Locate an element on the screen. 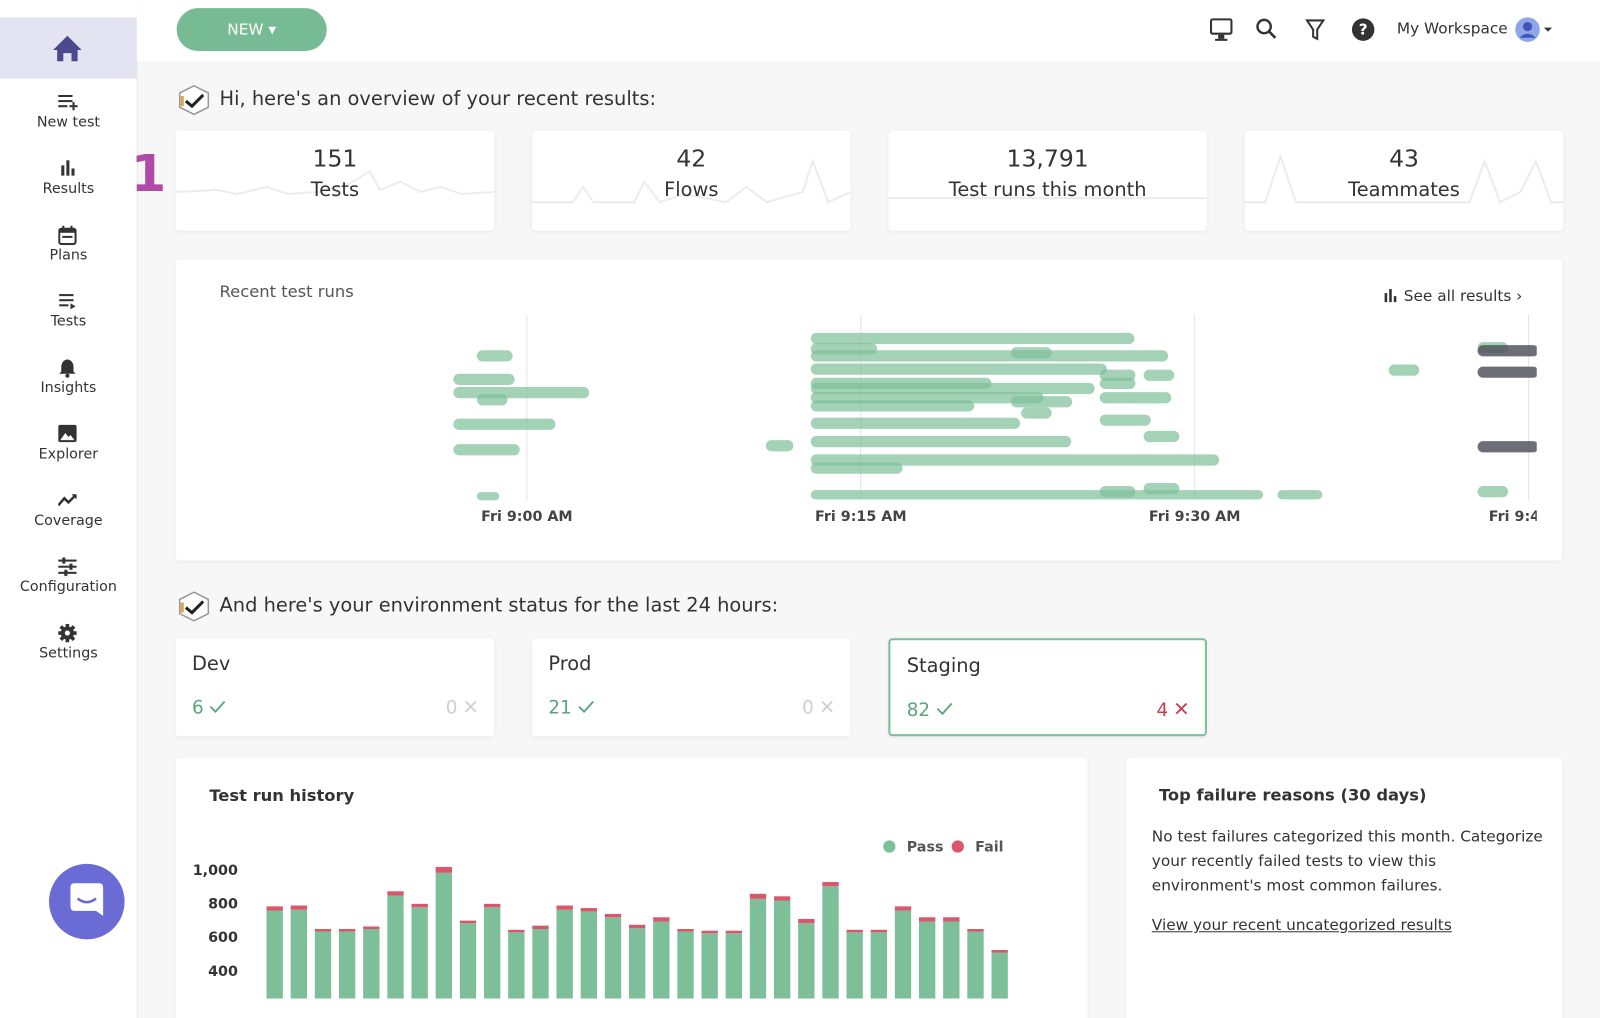 This screenshot has width=1600, height=1018. legend-label: Fail is located at coordinates (989, 848).